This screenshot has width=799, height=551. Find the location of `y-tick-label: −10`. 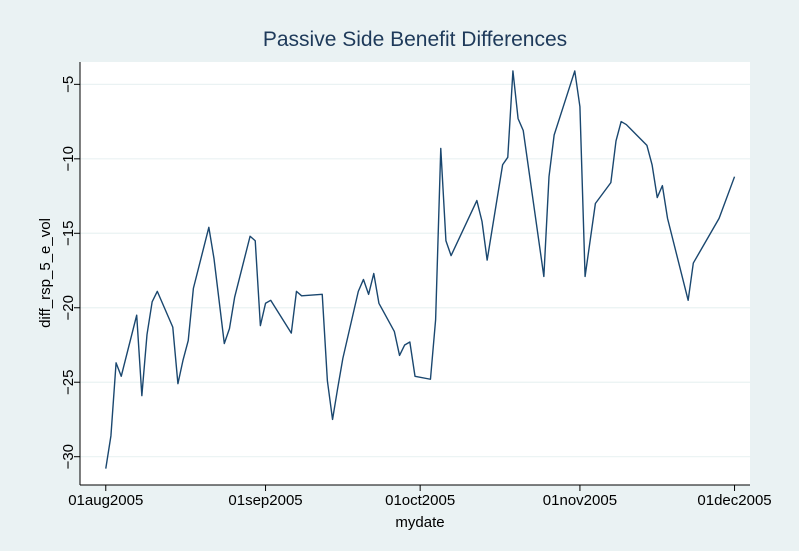

y-tick-label: −10 is located at coordinates (68, 158).